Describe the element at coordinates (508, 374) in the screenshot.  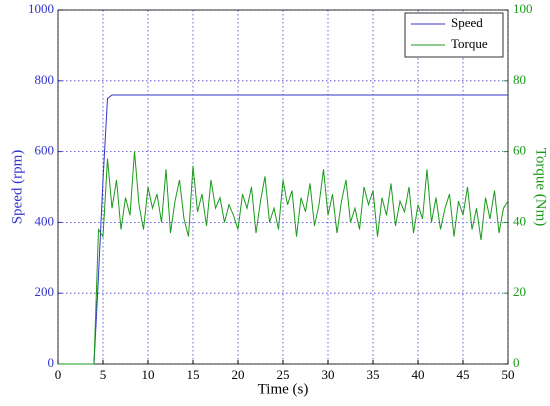
I see `x-tick-label: 50` at that location.